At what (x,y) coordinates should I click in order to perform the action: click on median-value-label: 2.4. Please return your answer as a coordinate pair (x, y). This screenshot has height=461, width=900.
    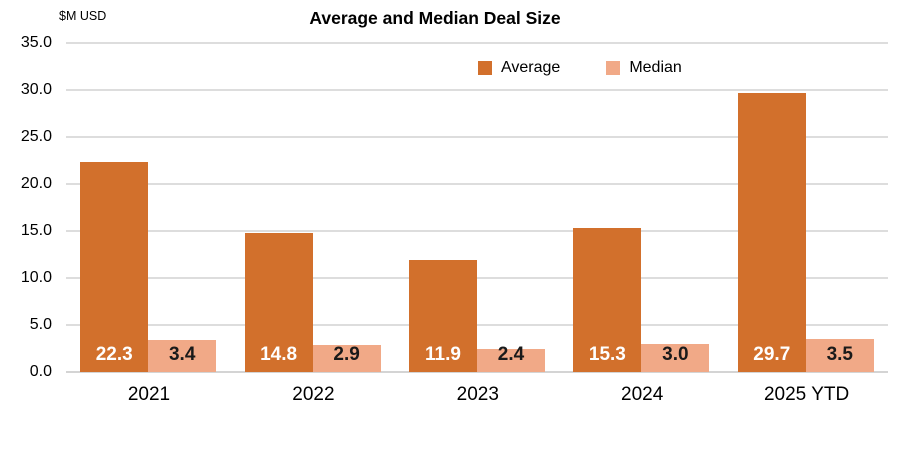
    Looking at the image, I should click on (511, 354).